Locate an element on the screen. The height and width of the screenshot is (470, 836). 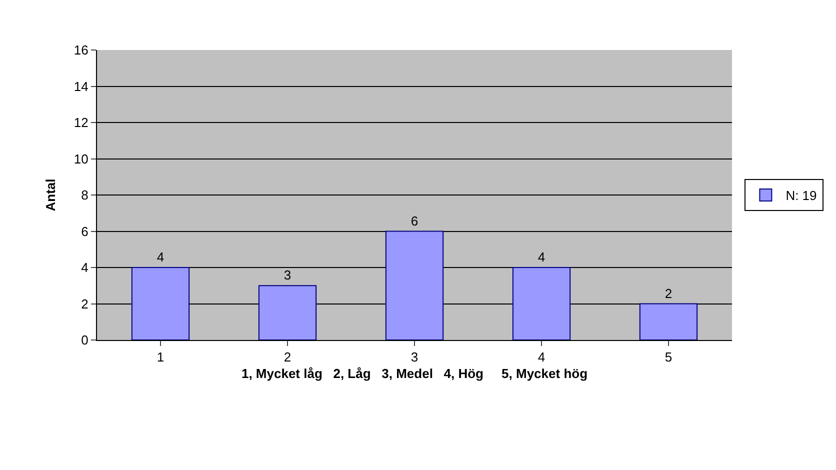
x-tick-label: 4 is located at coordinates (542, 357).